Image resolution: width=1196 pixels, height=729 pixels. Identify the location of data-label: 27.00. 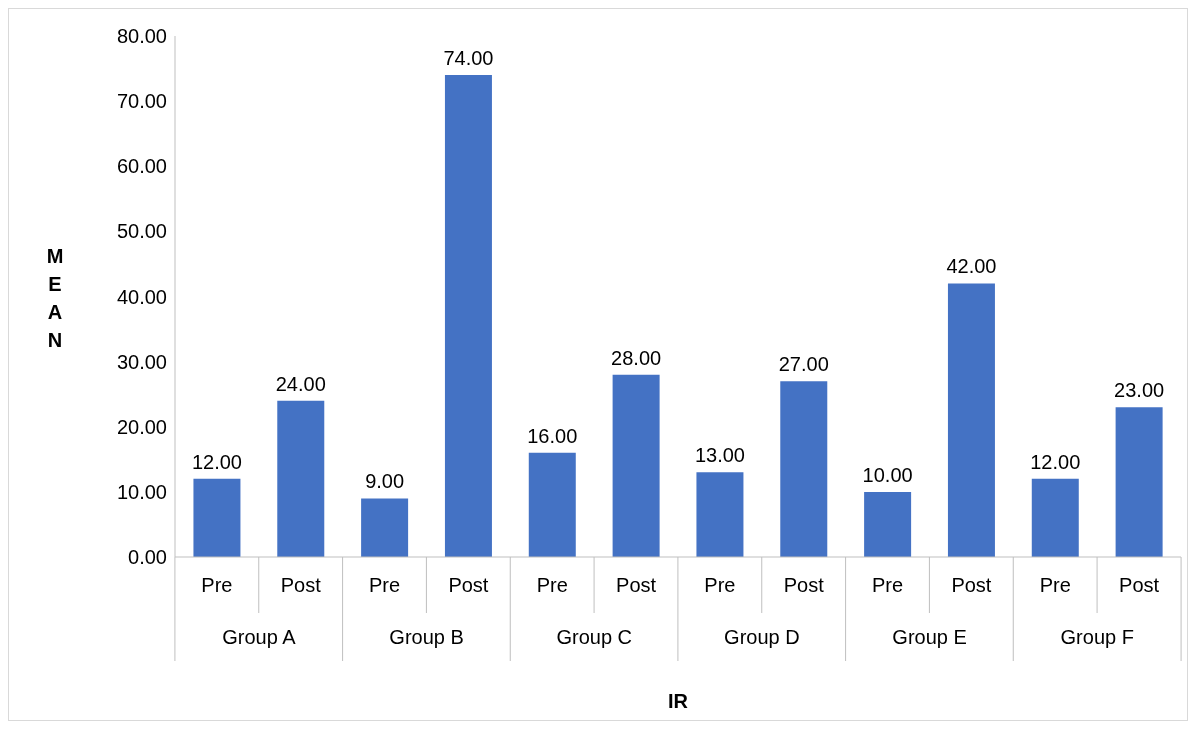
(803, 364).